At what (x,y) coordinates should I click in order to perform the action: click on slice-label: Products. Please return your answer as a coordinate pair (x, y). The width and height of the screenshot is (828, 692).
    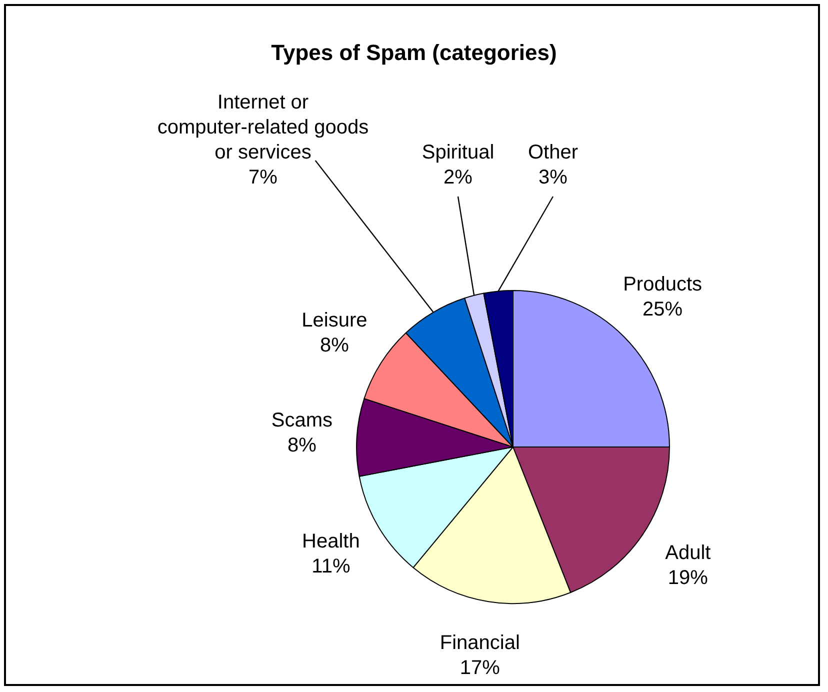
    Looking at the image, I should click on (662, 284).